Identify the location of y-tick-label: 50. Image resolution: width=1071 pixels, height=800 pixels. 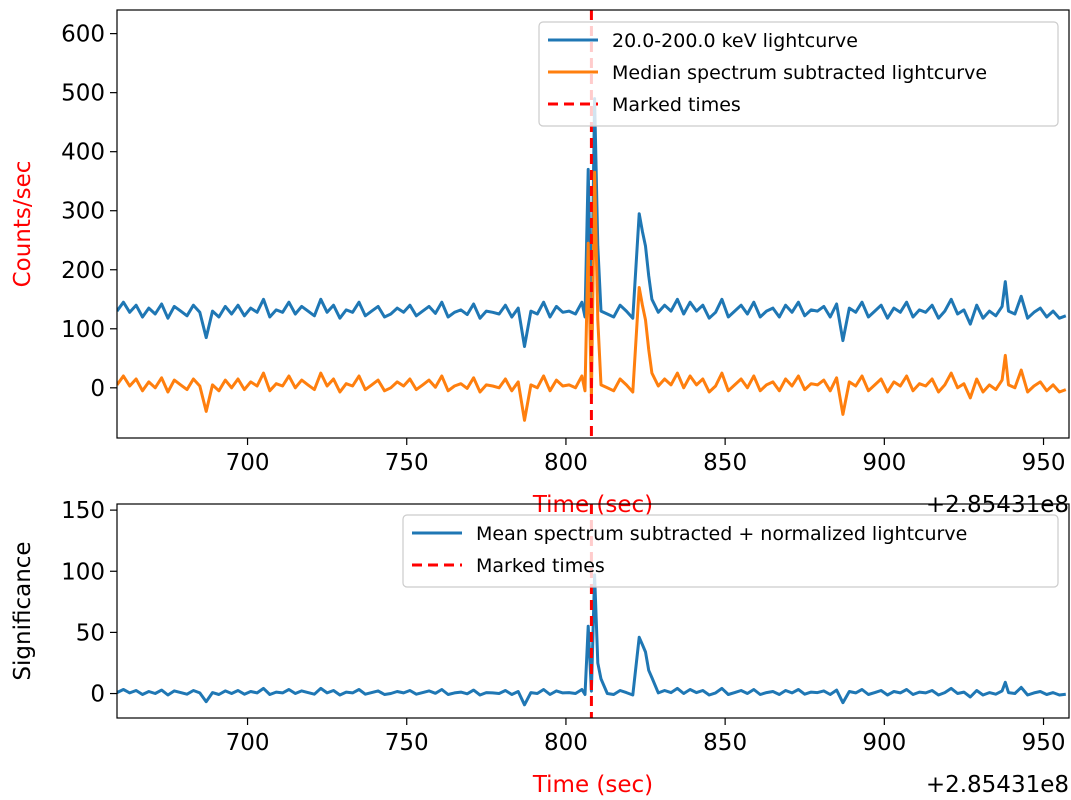
(90, 633).